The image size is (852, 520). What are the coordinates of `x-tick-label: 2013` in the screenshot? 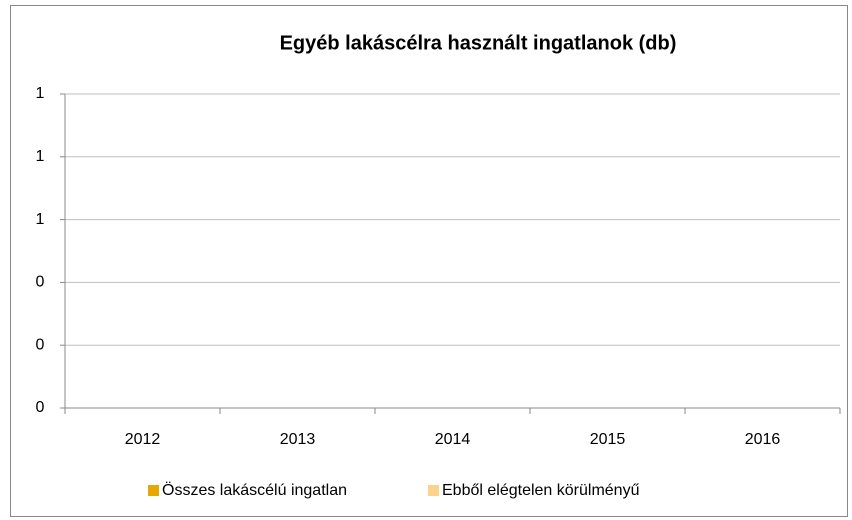 It's located at (298, 439).